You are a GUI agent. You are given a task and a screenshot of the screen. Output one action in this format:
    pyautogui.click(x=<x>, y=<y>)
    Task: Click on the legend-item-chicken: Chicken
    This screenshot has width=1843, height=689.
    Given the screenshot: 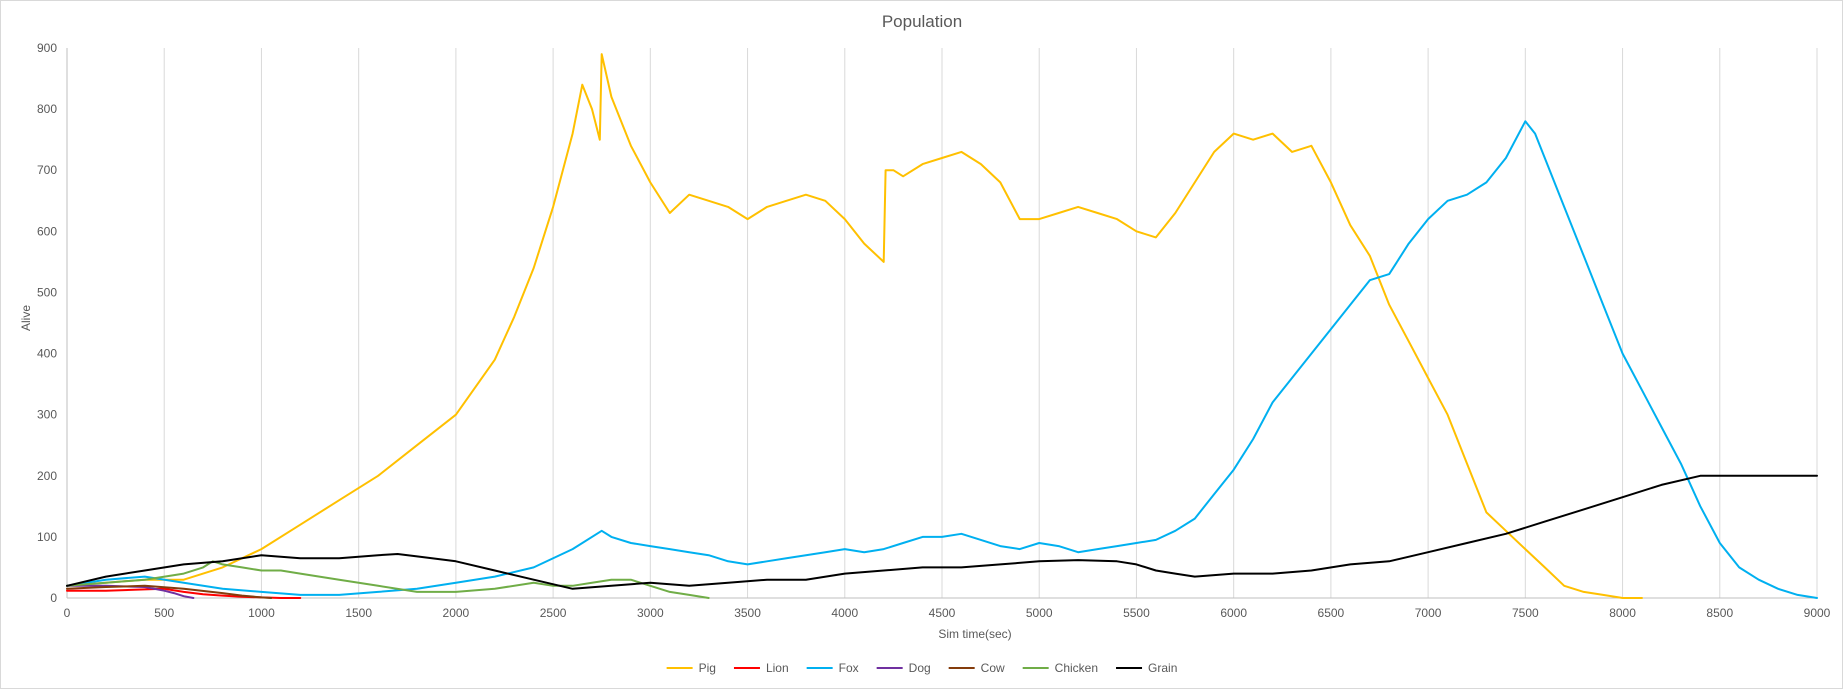 What is the action you would take?
    pyautogui.click(x=1060, y=668)
    